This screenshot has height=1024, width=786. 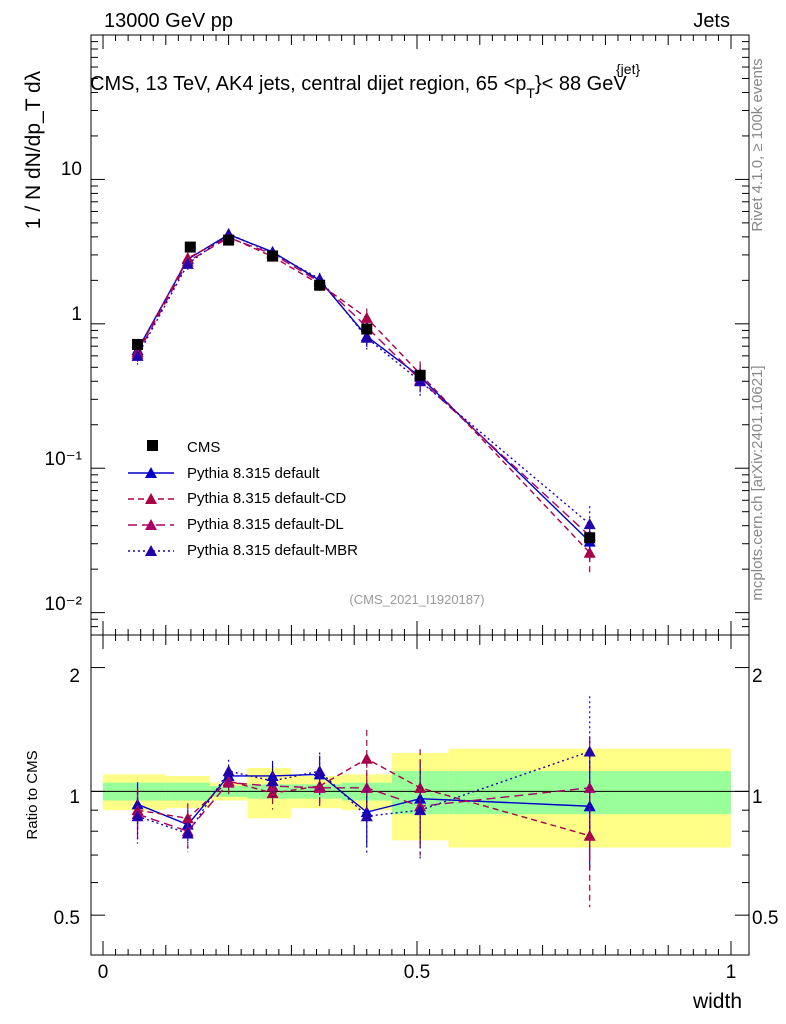 I want to click on ratio-series-layer, so click(x=363, y=802).